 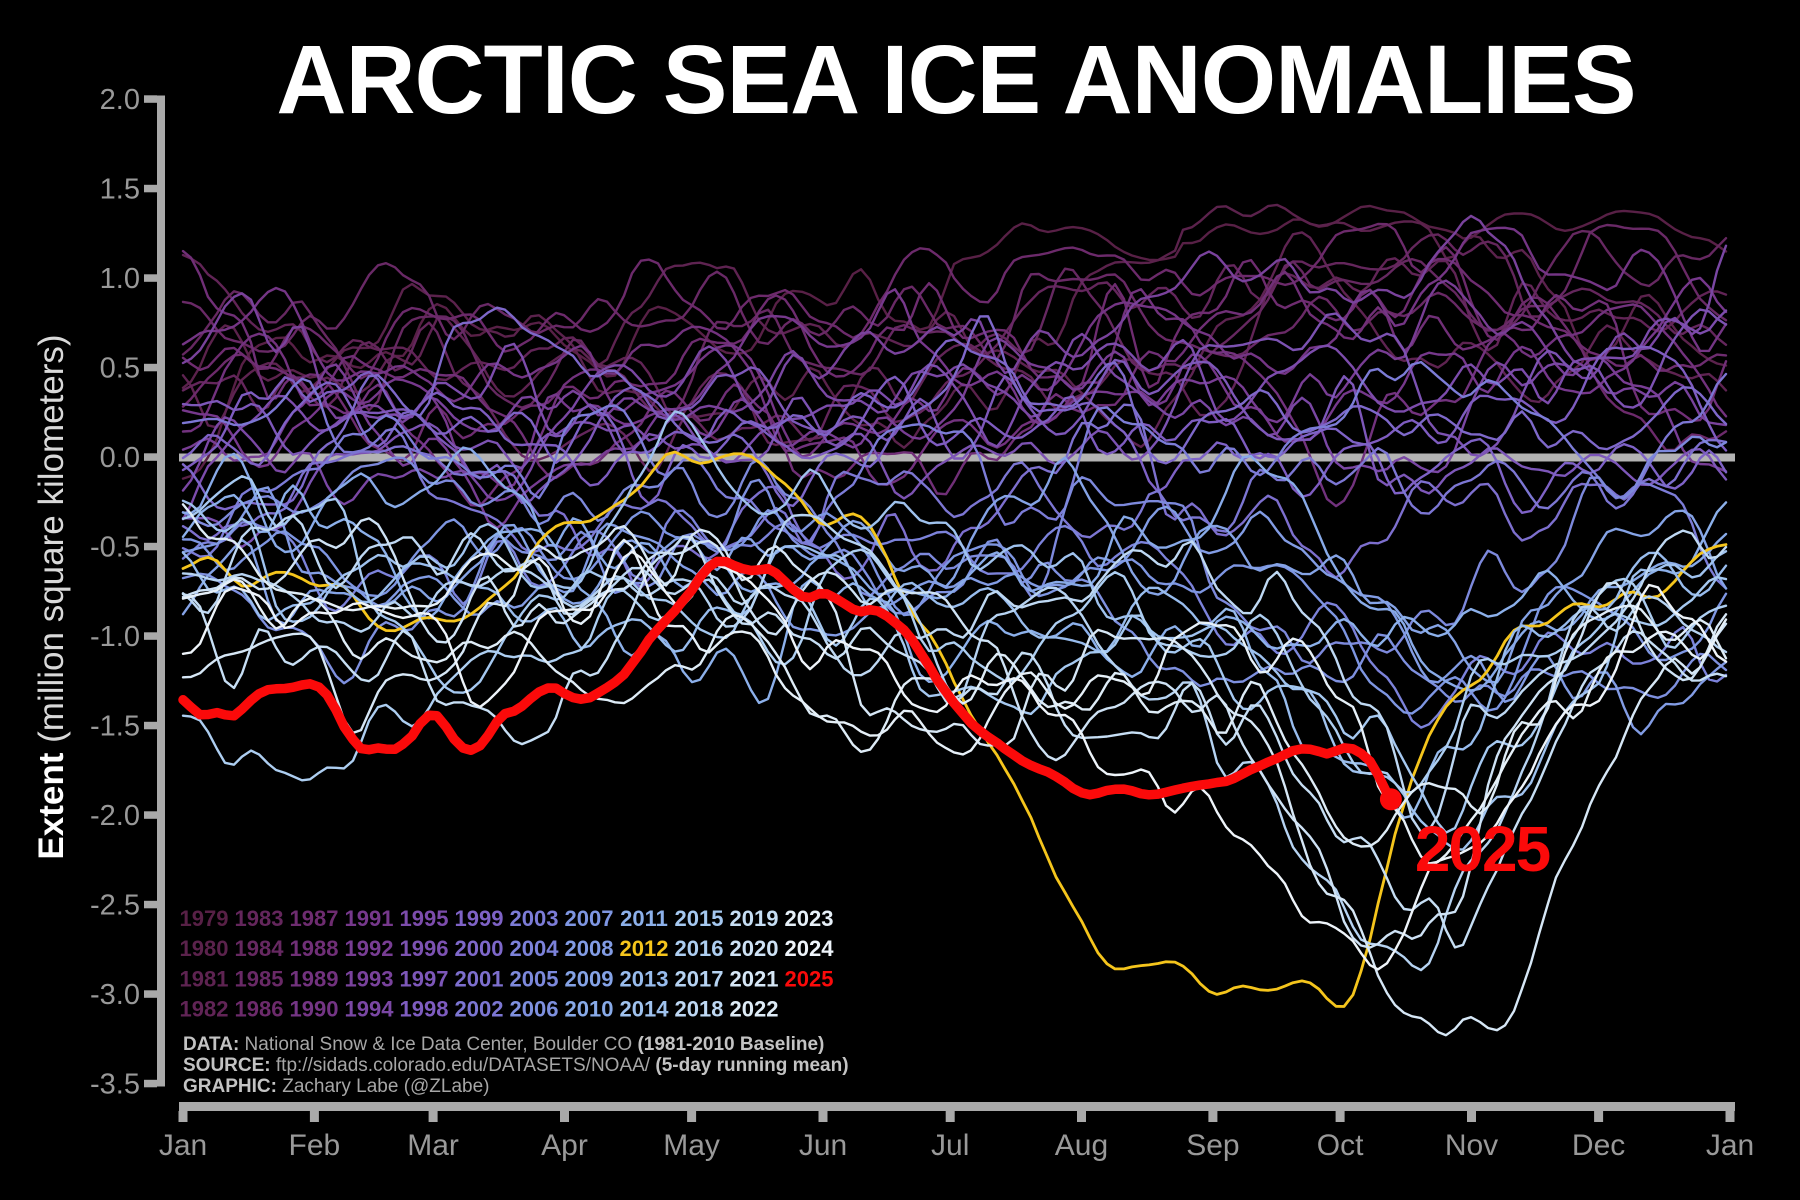 I want to click on svg-text: 1984, so click(x=260, y=948).